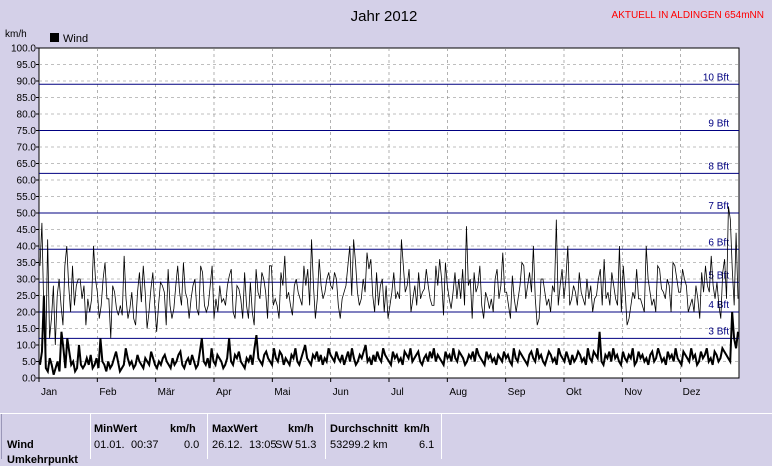 This screenshot has height=466, width=772. Describe the element at coordinates (224, 392) in the screenshot. I see `x-tick-label: Apr` at that location.